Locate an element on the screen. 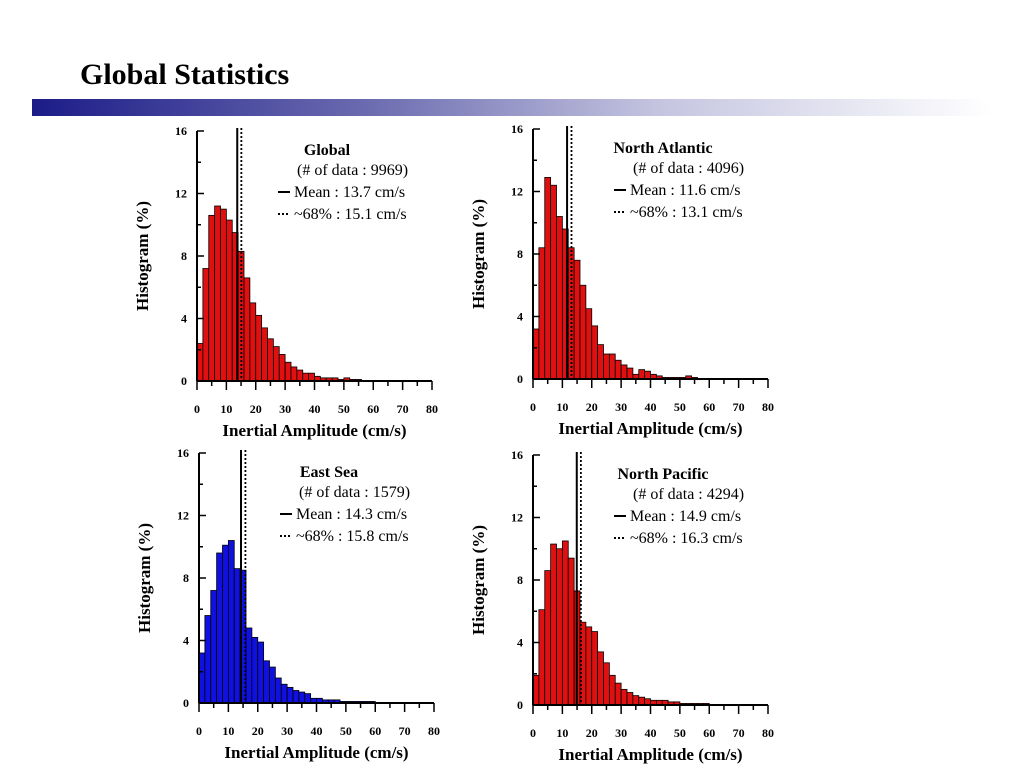 Image resolution: width=1024 pixels, height=768 pixels. legend-pct68-label: ~68% : 15.8 cm/s is located at coordinates (352, 536).